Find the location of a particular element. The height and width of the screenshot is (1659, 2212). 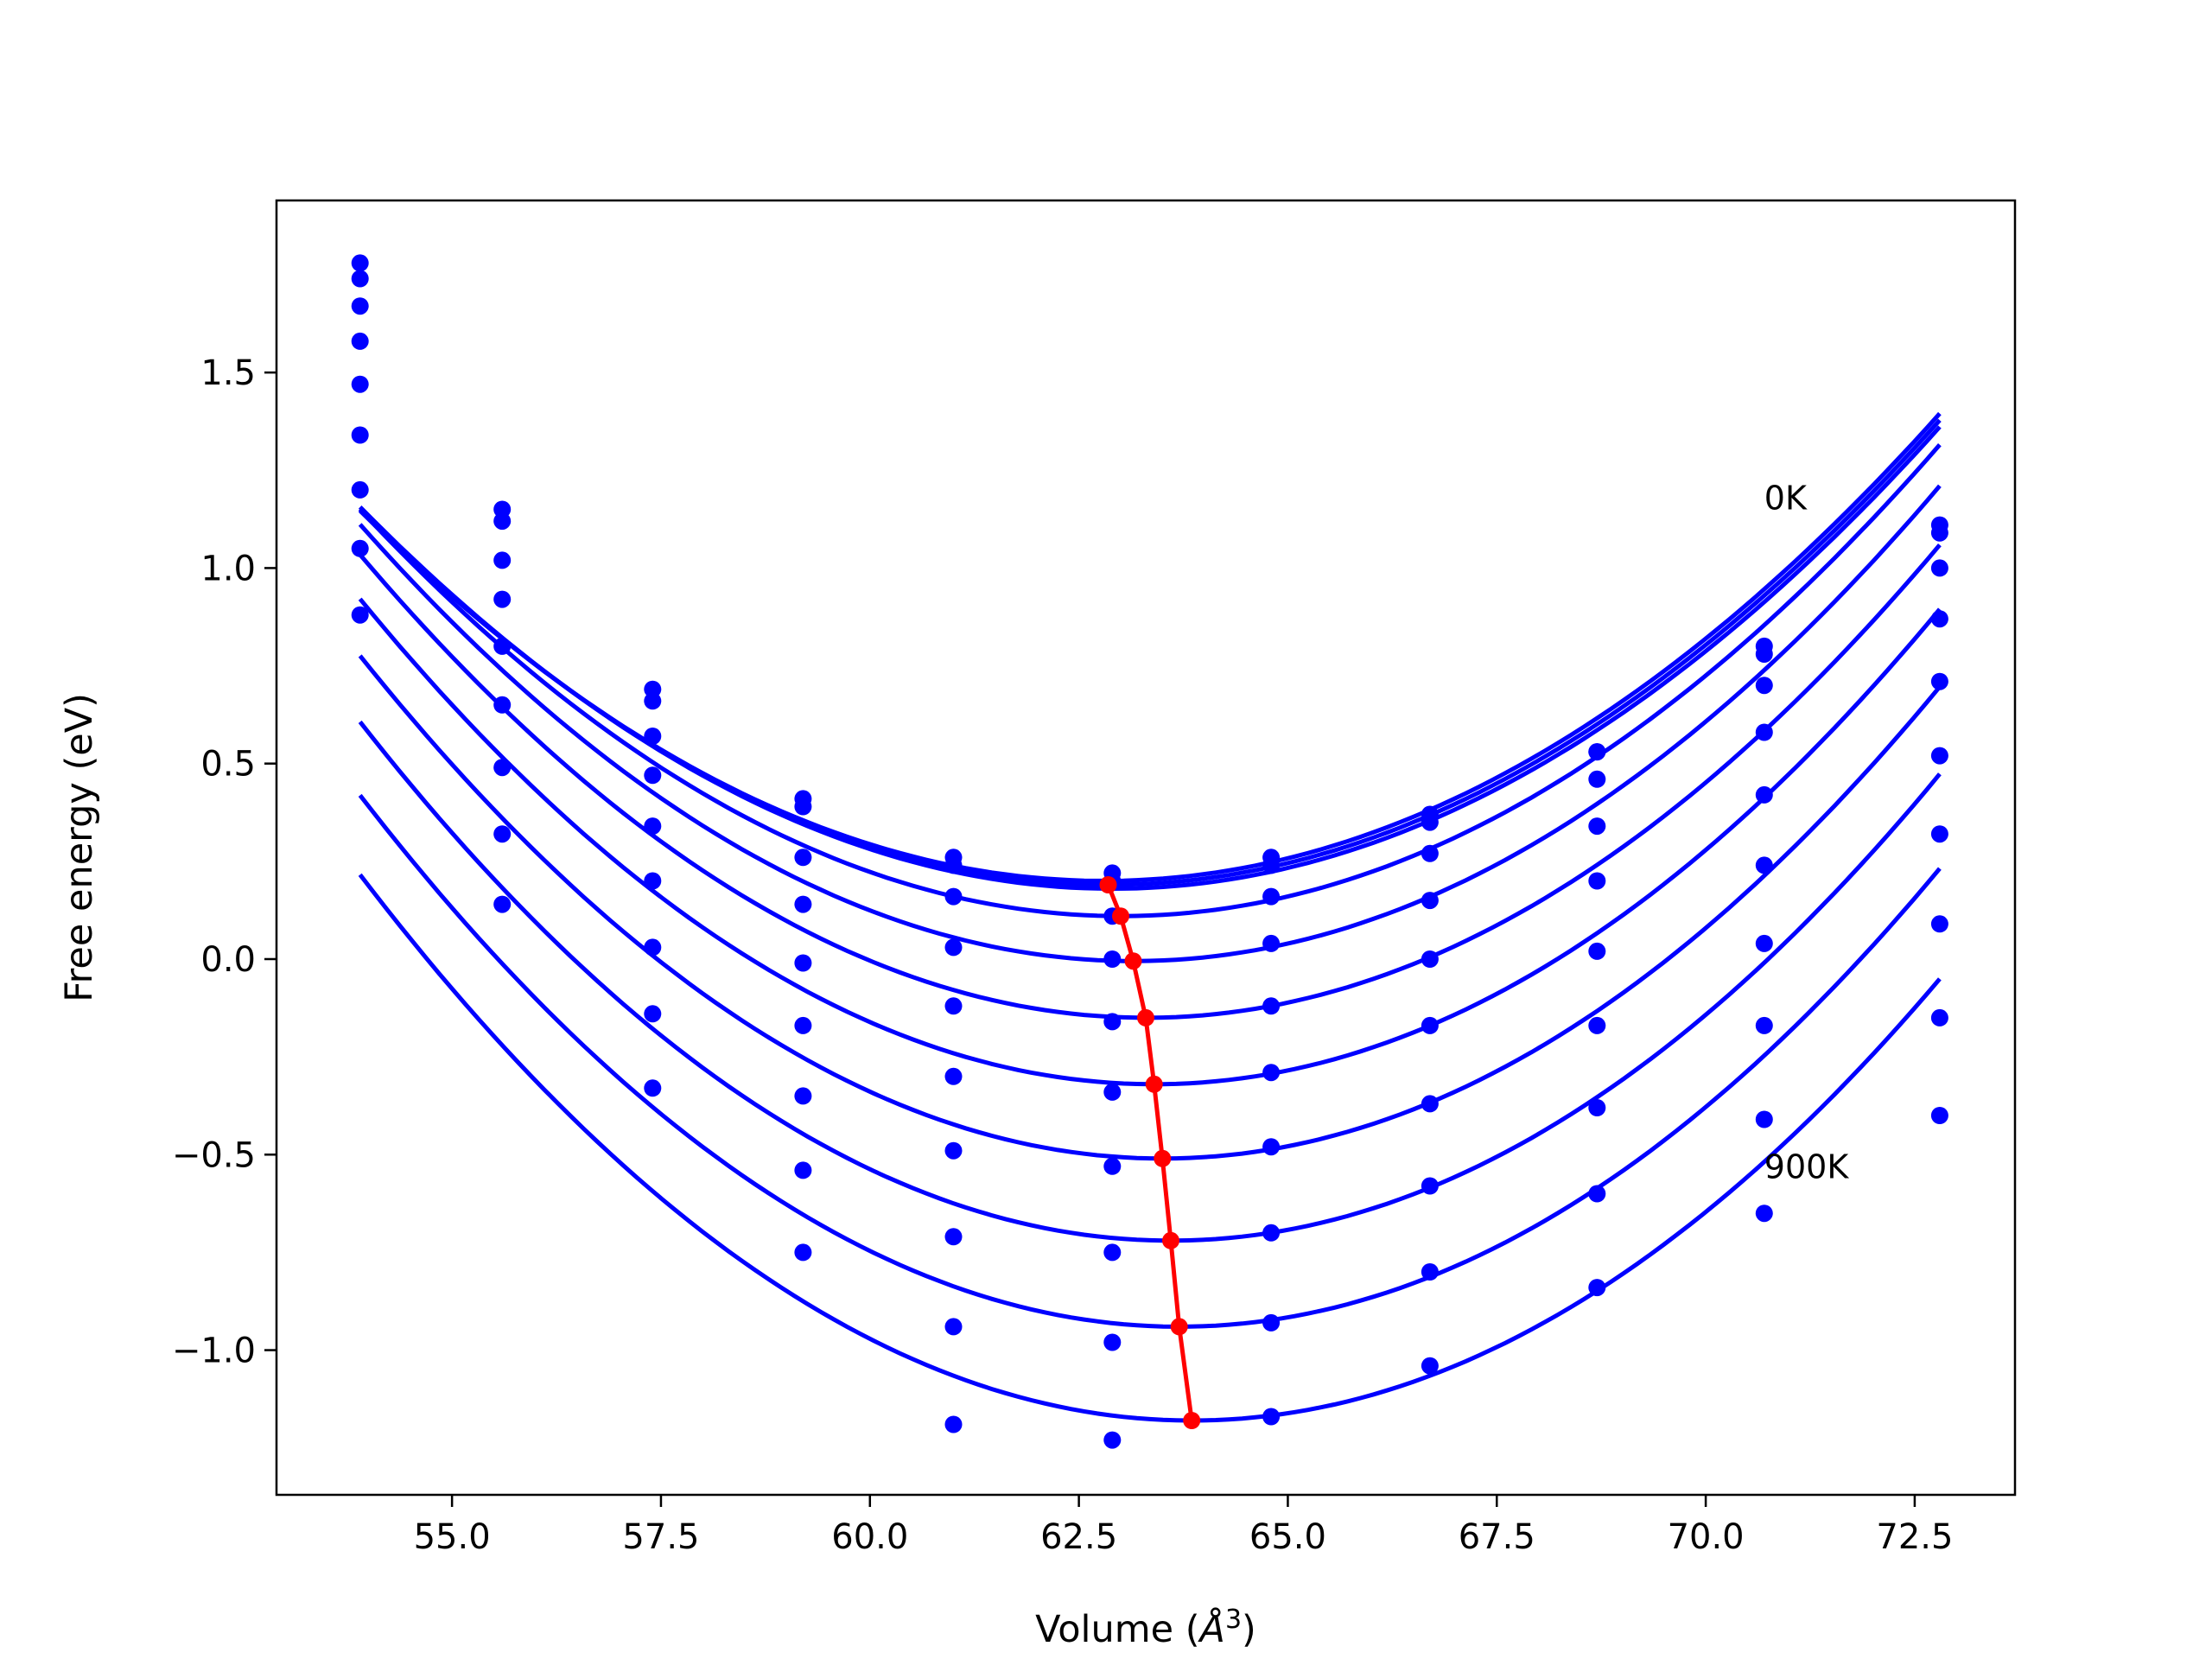

x-tick-label-4: 65.0 is located at coordinates (1287, 1537).